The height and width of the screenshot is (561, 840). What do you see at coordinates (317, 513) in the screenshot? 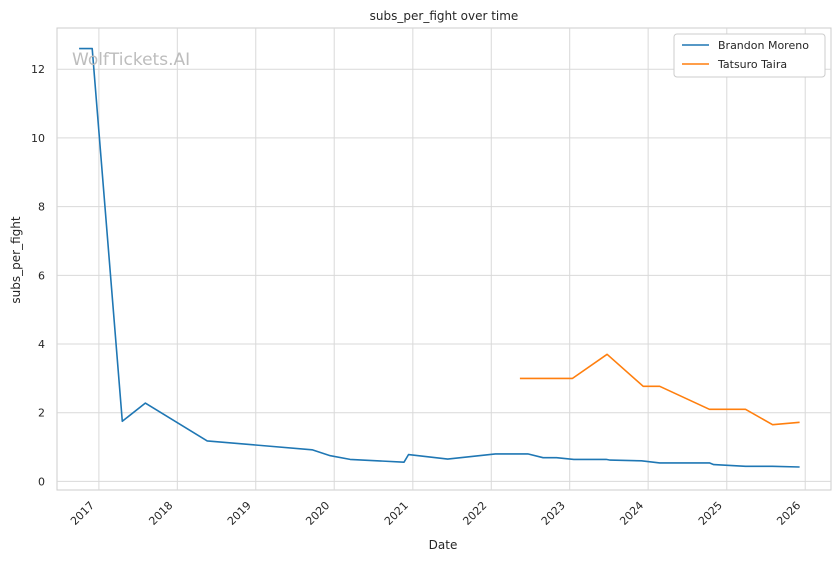
I see `x-tick-label: 2020` at bounding box center [317, 513].